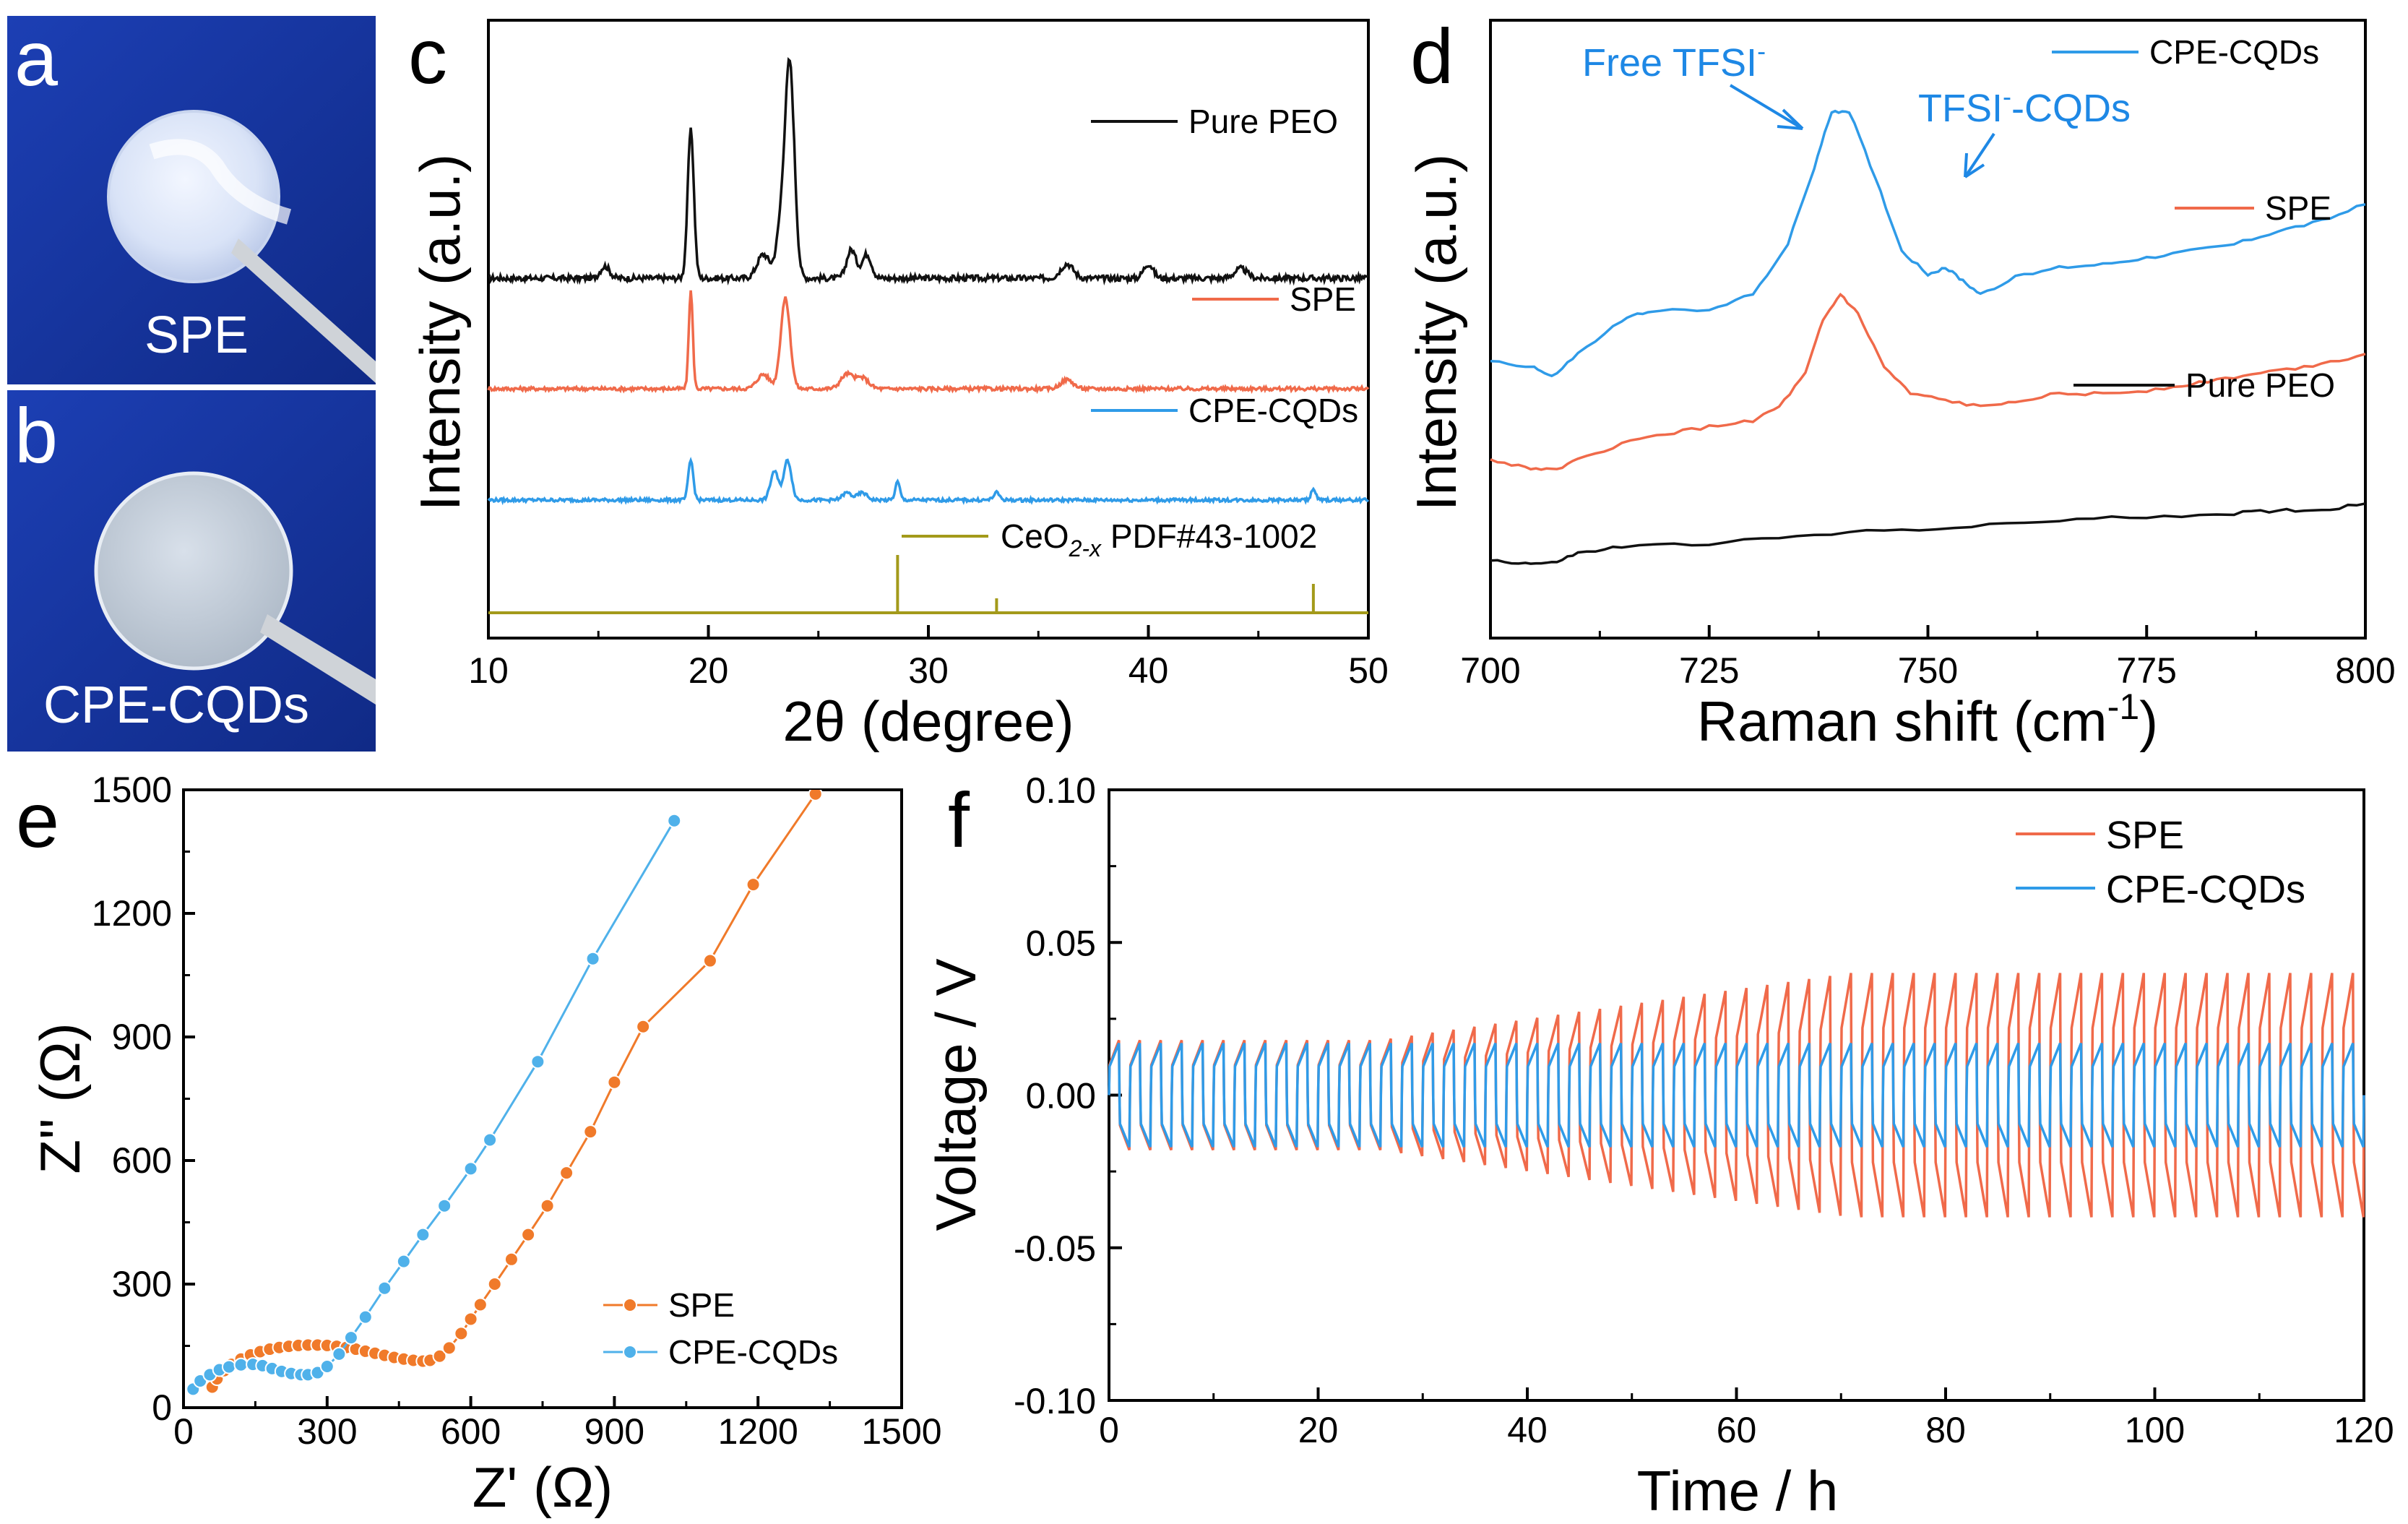 The width and height of the screenshot is (2408, 1524). I want to click on x-tick-label-100: 100, so click(2155, 1430).